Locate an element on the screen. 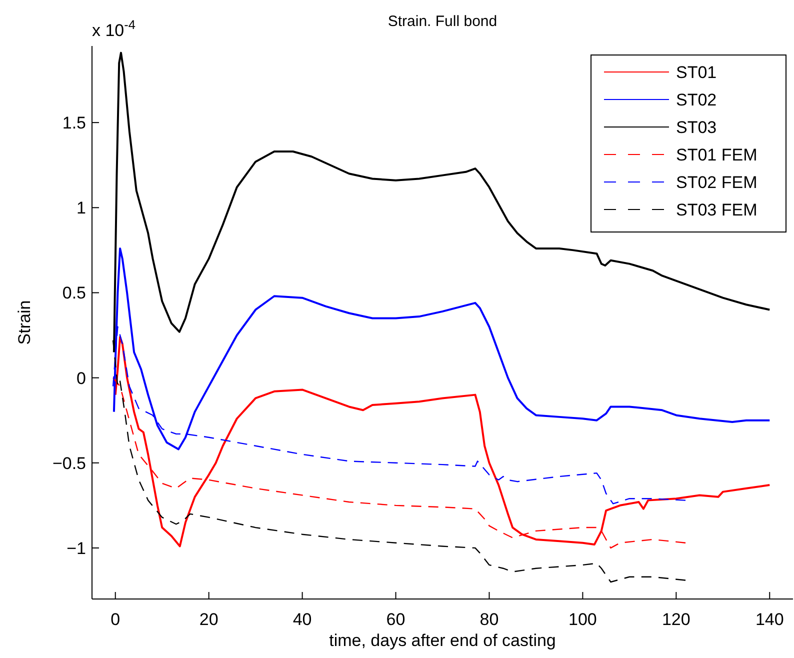  x-tick-label: 80 is located at coordinates (489, 619).